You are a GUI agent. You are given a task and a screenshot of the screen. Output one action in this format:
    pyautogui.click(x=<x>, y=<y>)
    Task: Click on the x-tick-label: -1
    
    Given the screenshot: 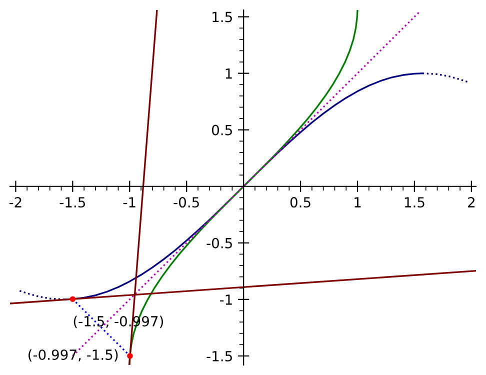 What is the action you would take?
    pyautogui.click(x=129, y=202)
    